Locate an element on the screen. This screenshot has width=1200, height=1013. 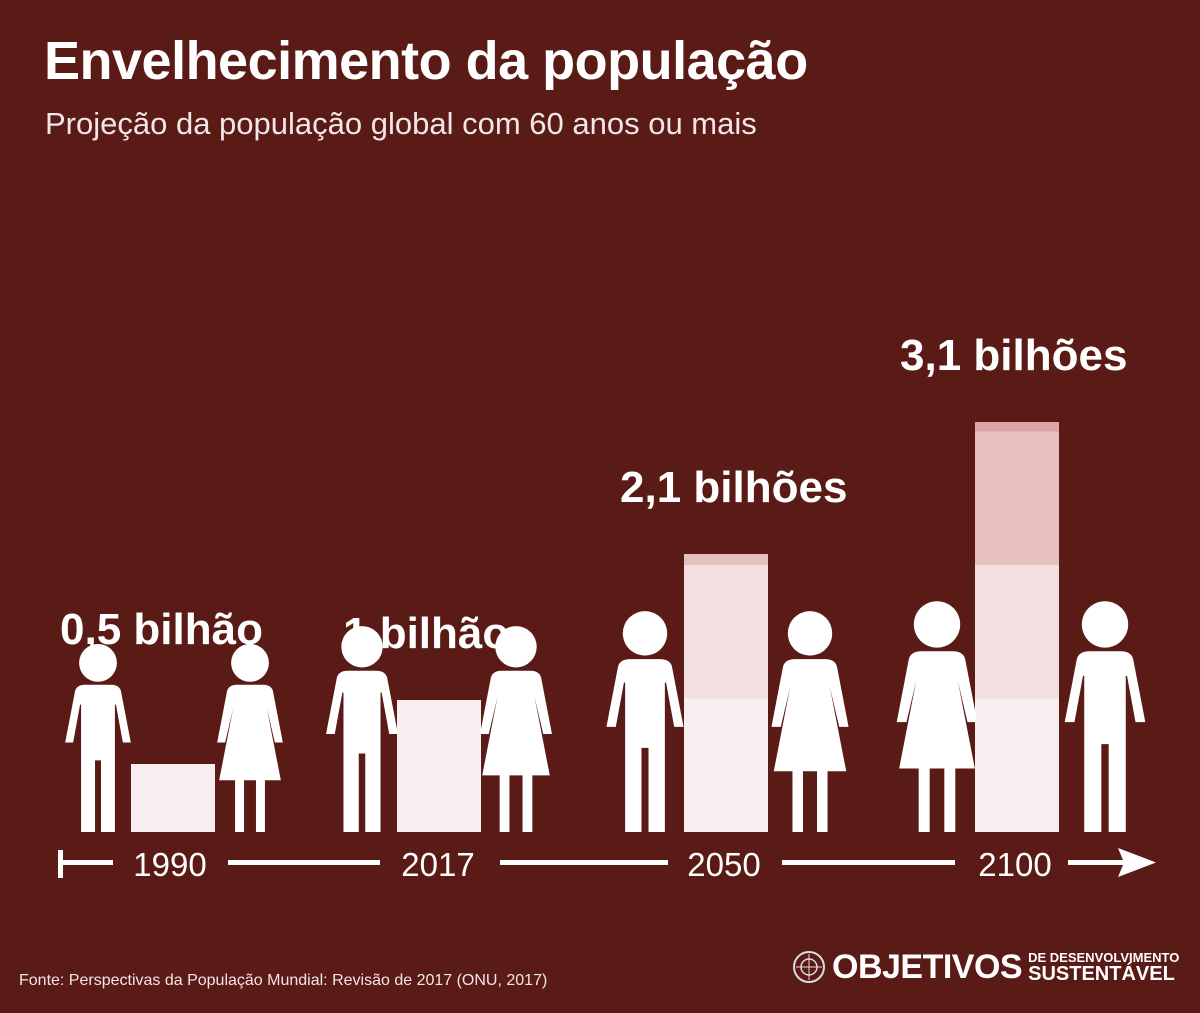
data-label-2017: 1 bilhão is located at coordinates (426, 633).